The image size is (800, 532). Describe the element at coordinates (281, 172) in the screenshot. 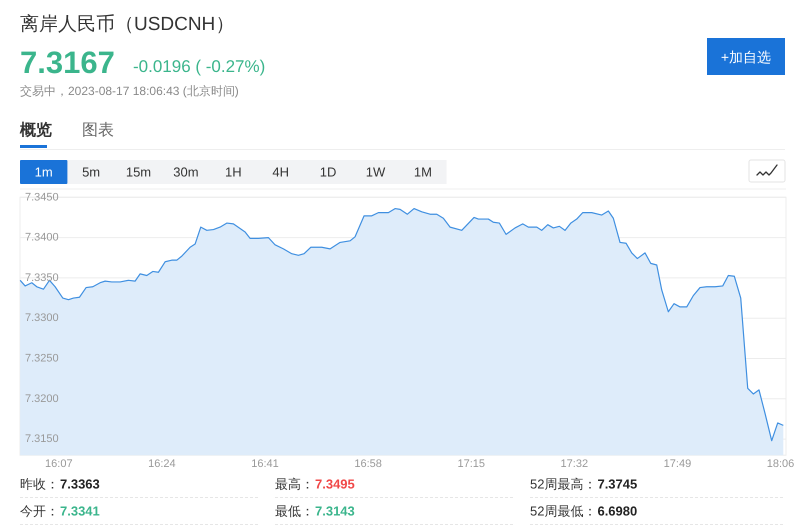

I see `text: 4H` at that location.